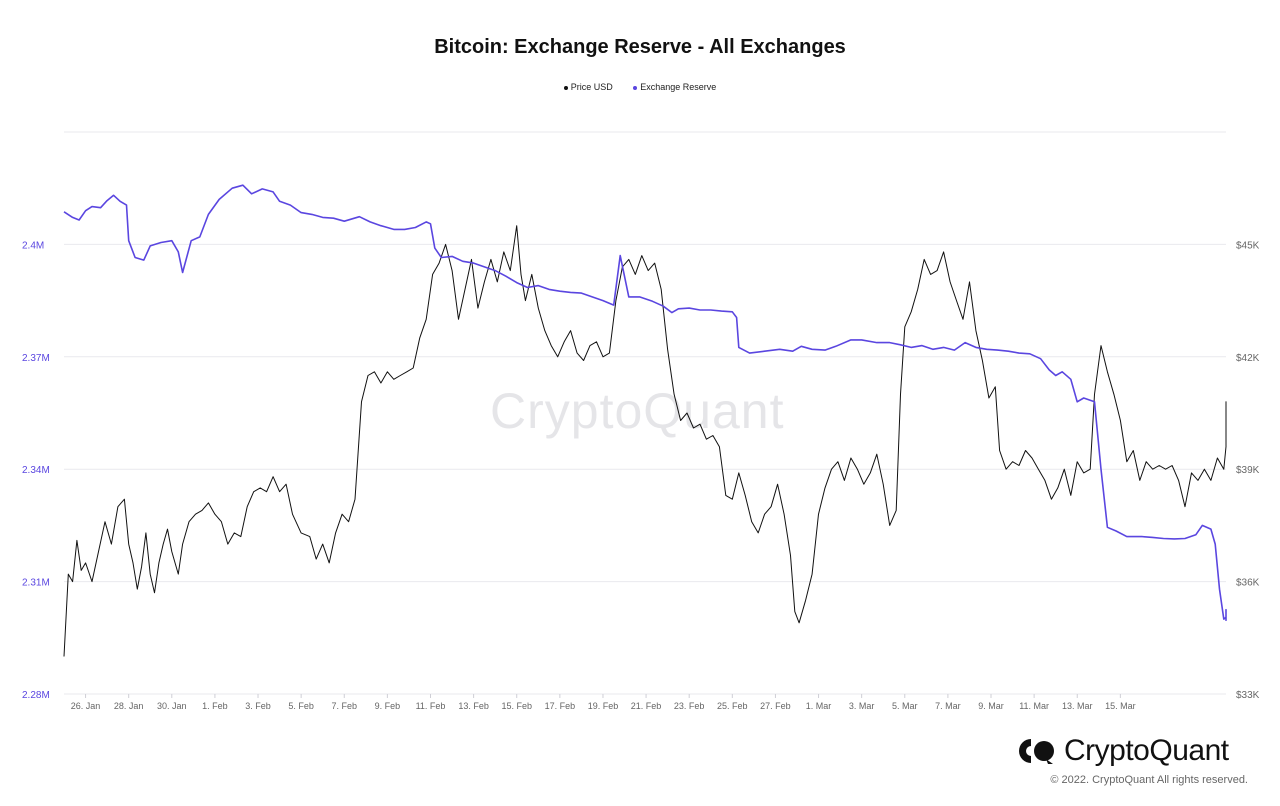 This screenshot has width=1280, height=806. Describe the element at coordinates (431, 706) in the screenshot. I see `x-tick-label: 11. Feb` at that location.